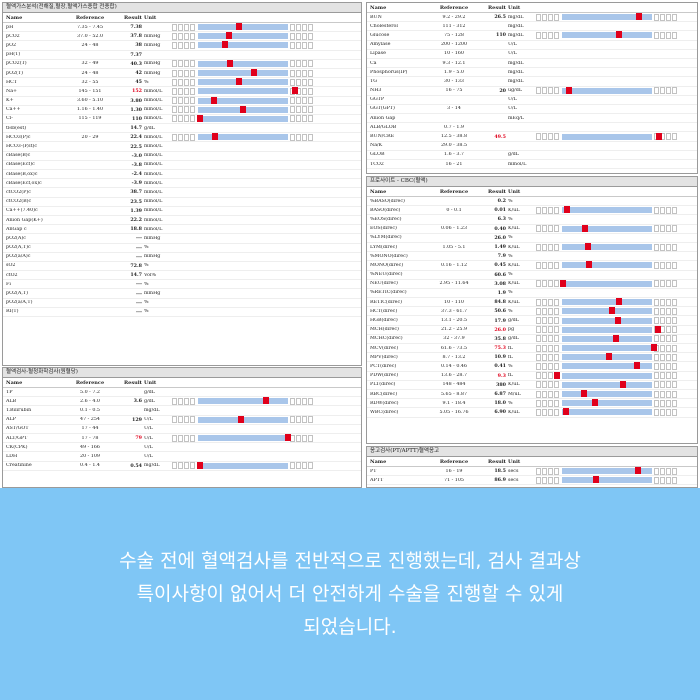 The image size is (700, 700). Describe the element at coordinates (22, 147) in the screenshot. I see `test-name: HCO3-(P,st)c` at that location.